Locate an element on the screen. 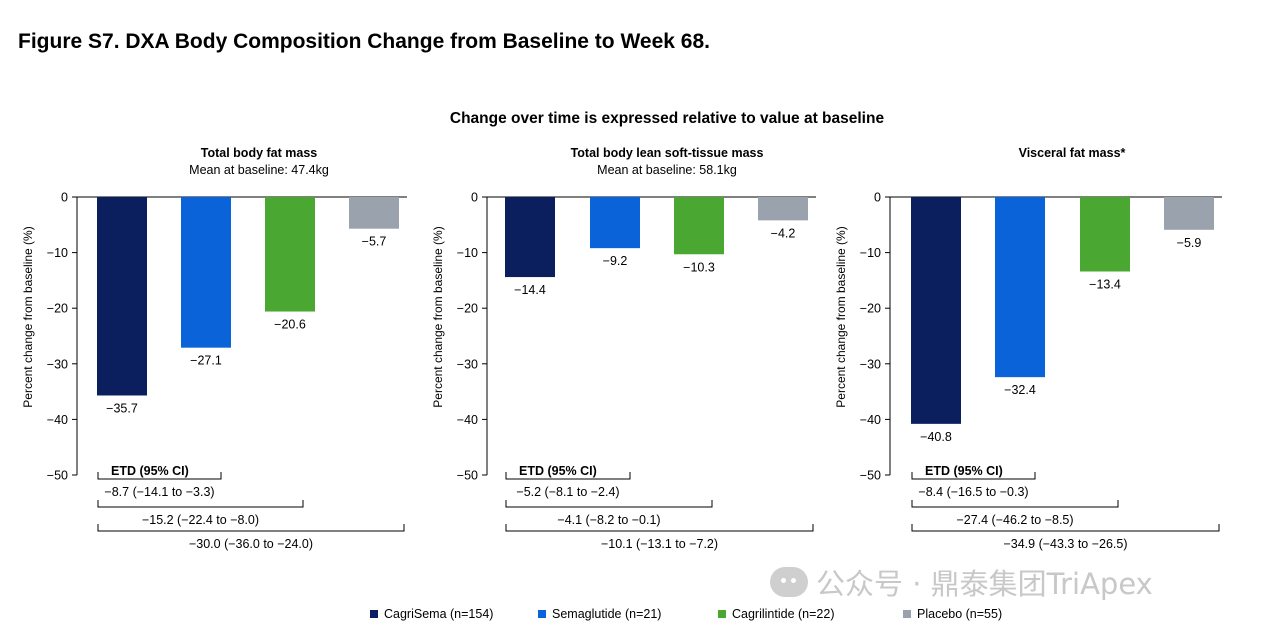 This screenshot has height=633, width=1279. bar-value-label: −14.4 is located at coordinates (530, 290).